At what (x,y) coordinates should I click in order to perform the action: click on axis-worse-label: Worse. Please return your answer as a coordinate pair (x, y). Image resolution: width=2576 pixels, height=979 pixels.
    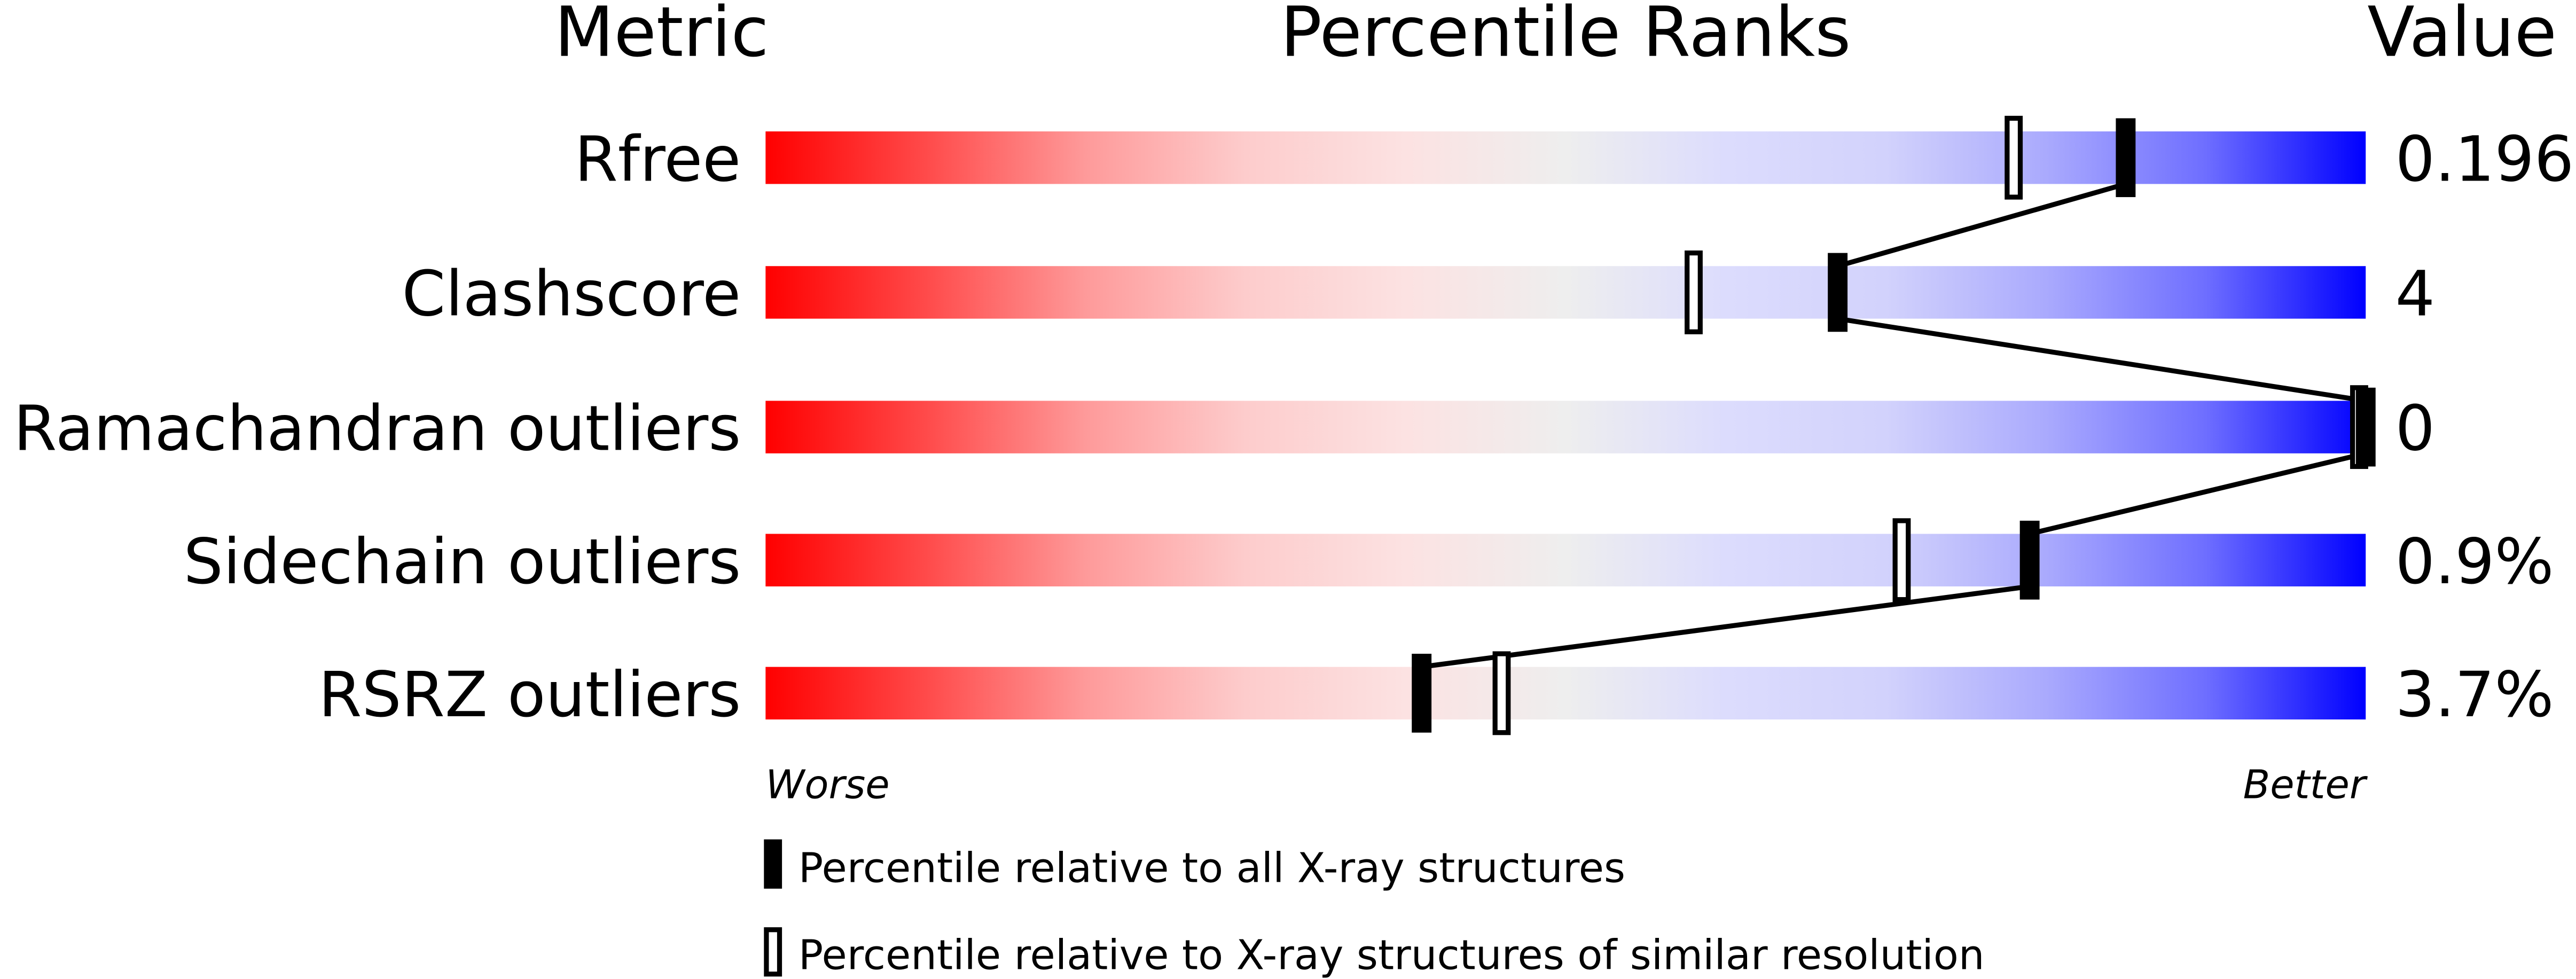
    Looking at the image, I should click on (827, 785).